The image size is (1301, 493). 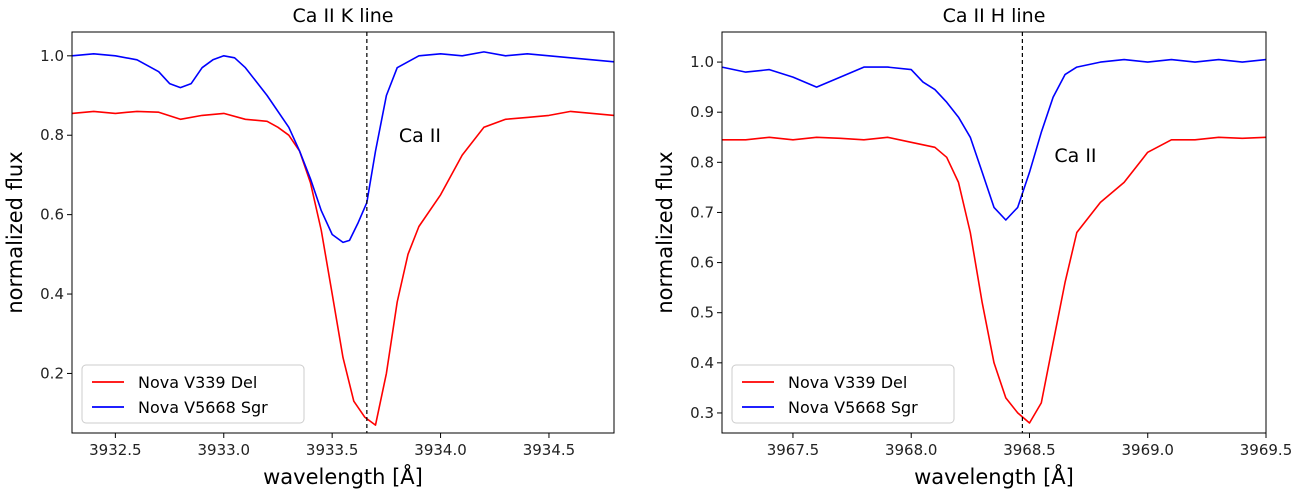 I want to click on chart-title: Ca II H line, so click(x=994, y=16).